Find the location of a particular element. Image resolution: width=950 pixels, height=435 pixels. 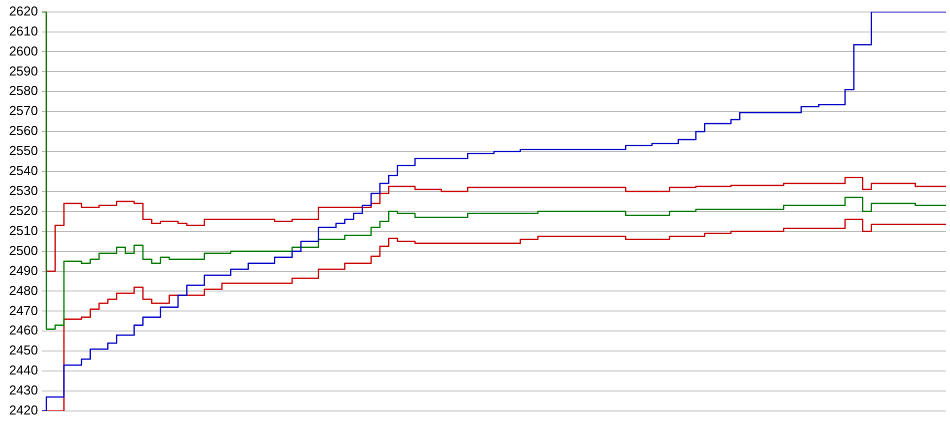

y-tick-label: 2550 is located at coordinates (23, 150).